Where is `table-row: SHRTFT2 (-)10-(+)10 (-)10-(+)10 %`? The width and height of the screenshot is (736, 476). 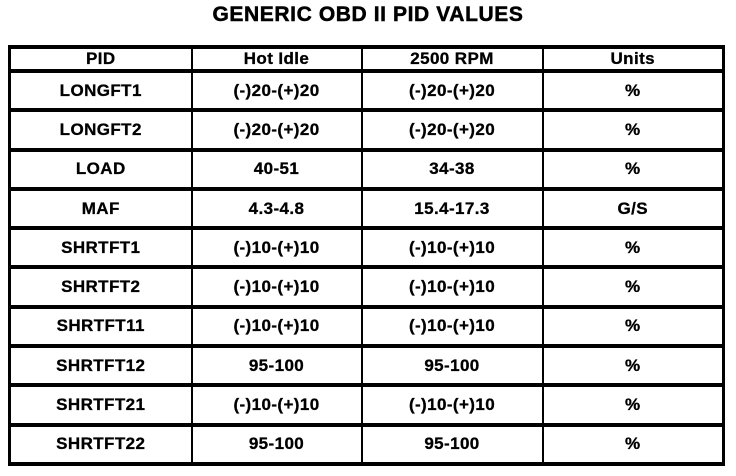 table-row: SHRTFT2 (-)10-(+)10 (-)10-(+)10 % is located at coordinates (366, 287).